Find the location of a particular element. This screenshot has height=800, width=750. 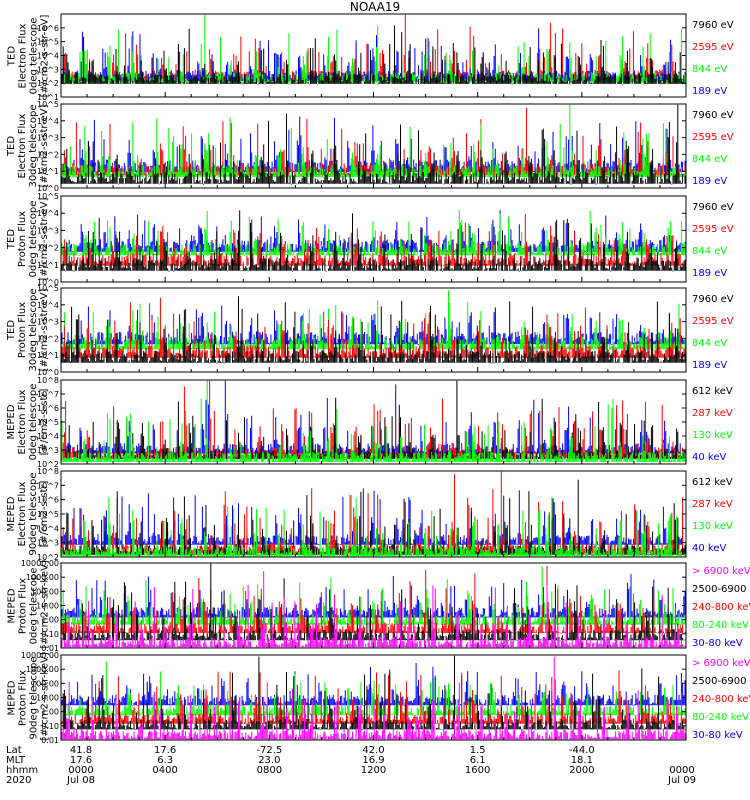

x-tick-lat: 42.0 is located at coordinates (373, 750).